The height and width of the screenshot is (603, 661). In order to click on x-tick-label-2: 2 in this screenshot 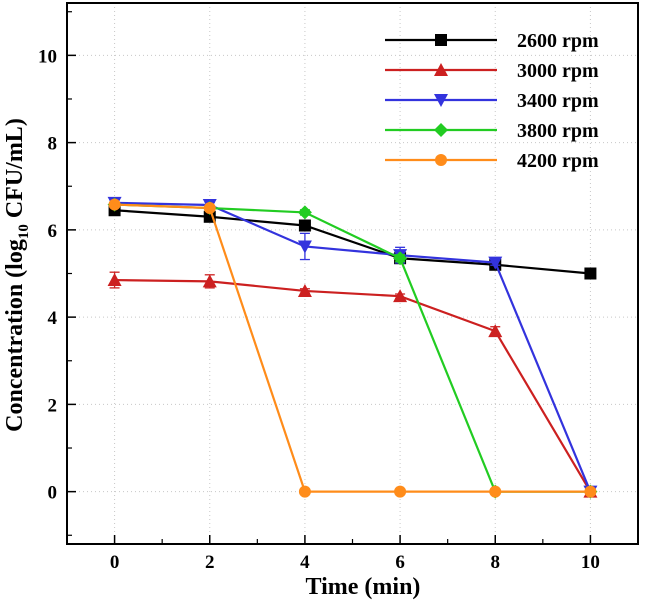, I will do `click(210, 562)`.